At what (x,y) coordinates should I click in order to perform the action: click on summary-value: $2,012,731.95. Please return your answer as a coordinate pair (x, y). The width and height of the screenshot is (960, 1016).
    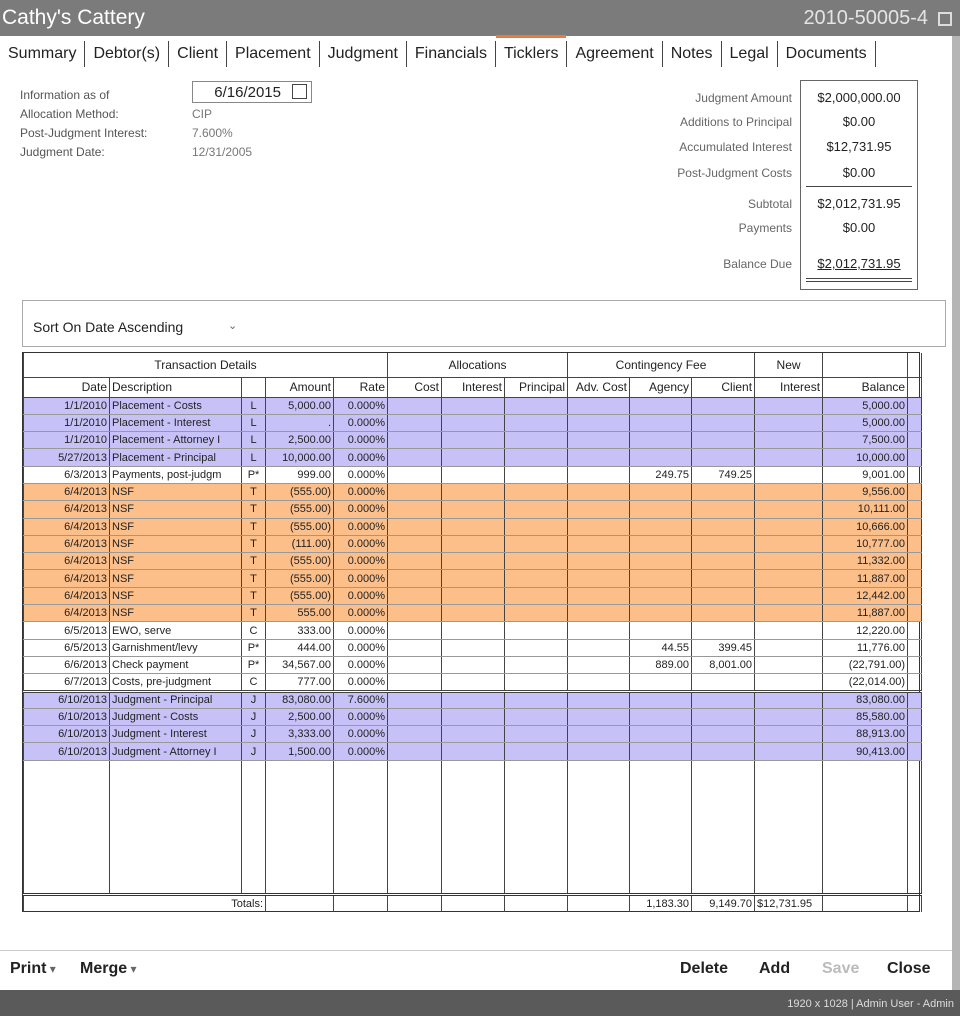
    Looking at the image, I should click on (859, 263).